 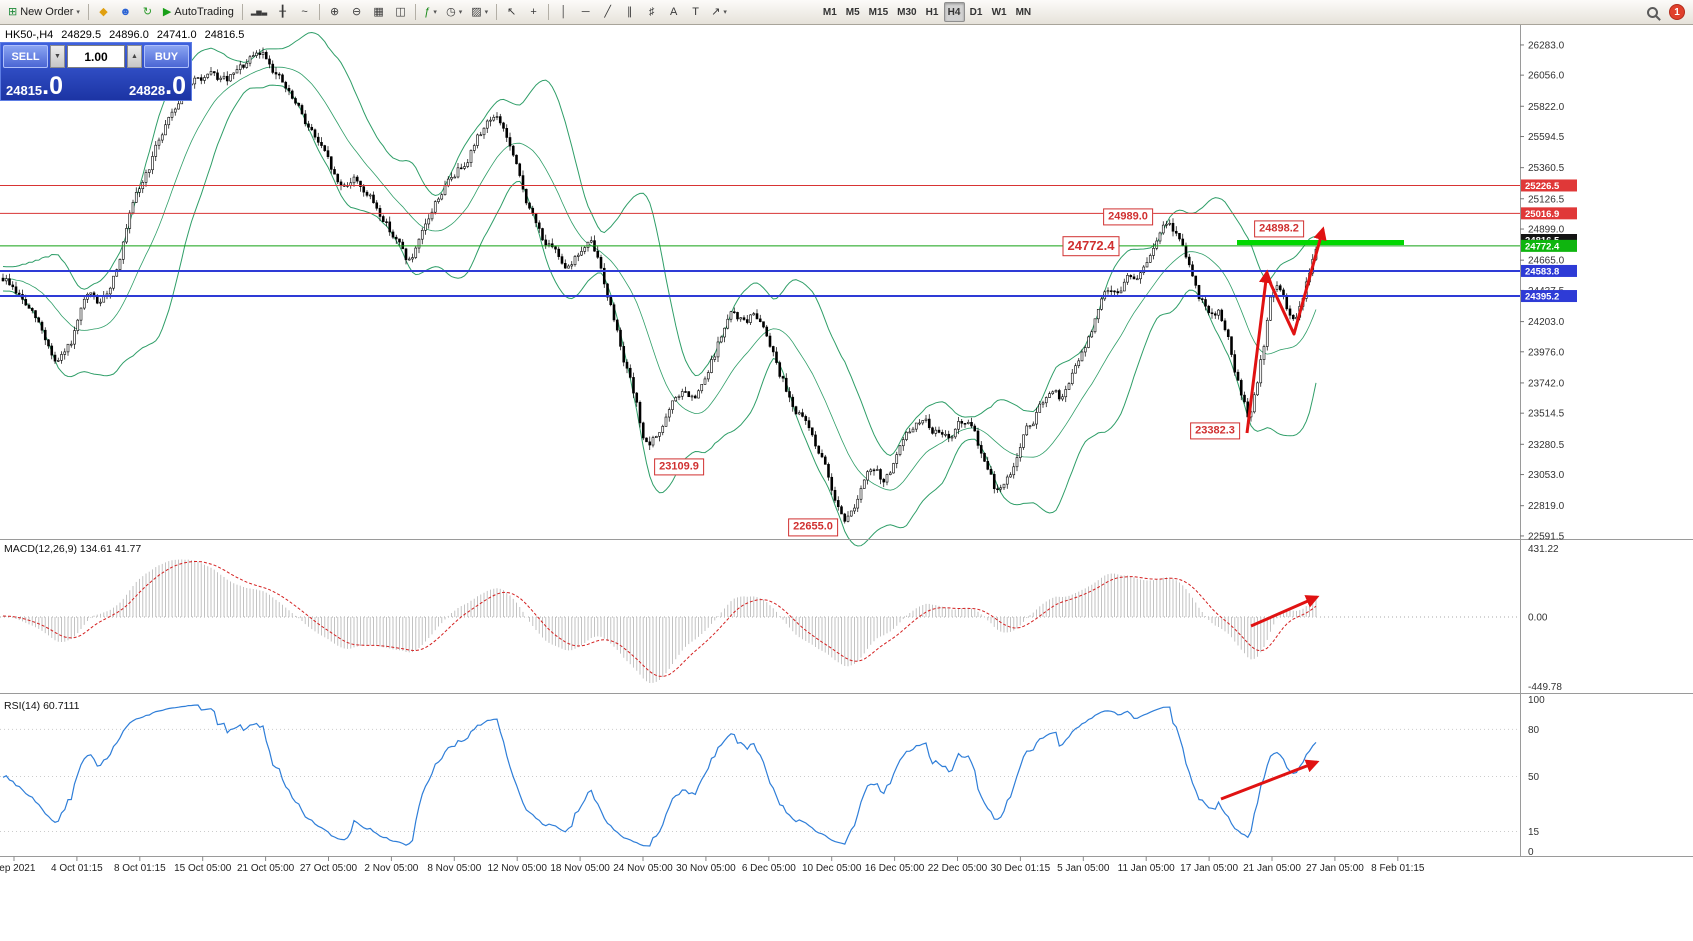 What do you see at coordinates (1024, 12) in the screenshot?
I see `tf-mn-button: MN` at bounding box center [1024, 12].